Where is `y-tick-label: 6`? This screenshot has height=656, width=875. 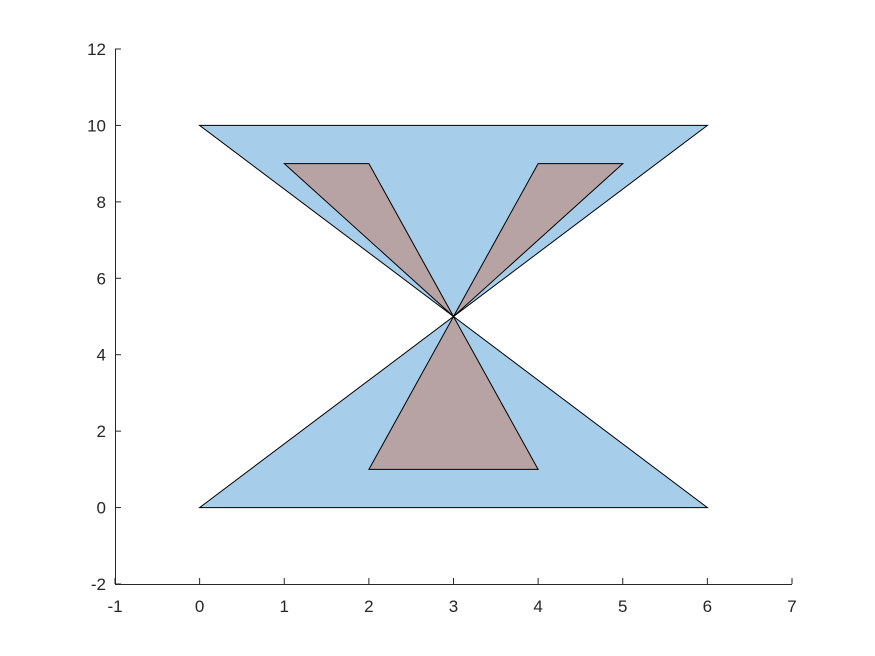 y-tick-label: 6 is located at coordinates (101, 278).